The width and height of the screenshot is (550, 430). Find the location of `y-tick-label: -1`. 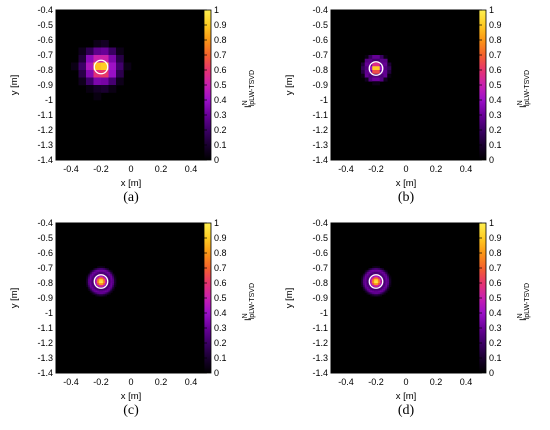

y-tick-label: -1 is located at coordinates (324, 313).